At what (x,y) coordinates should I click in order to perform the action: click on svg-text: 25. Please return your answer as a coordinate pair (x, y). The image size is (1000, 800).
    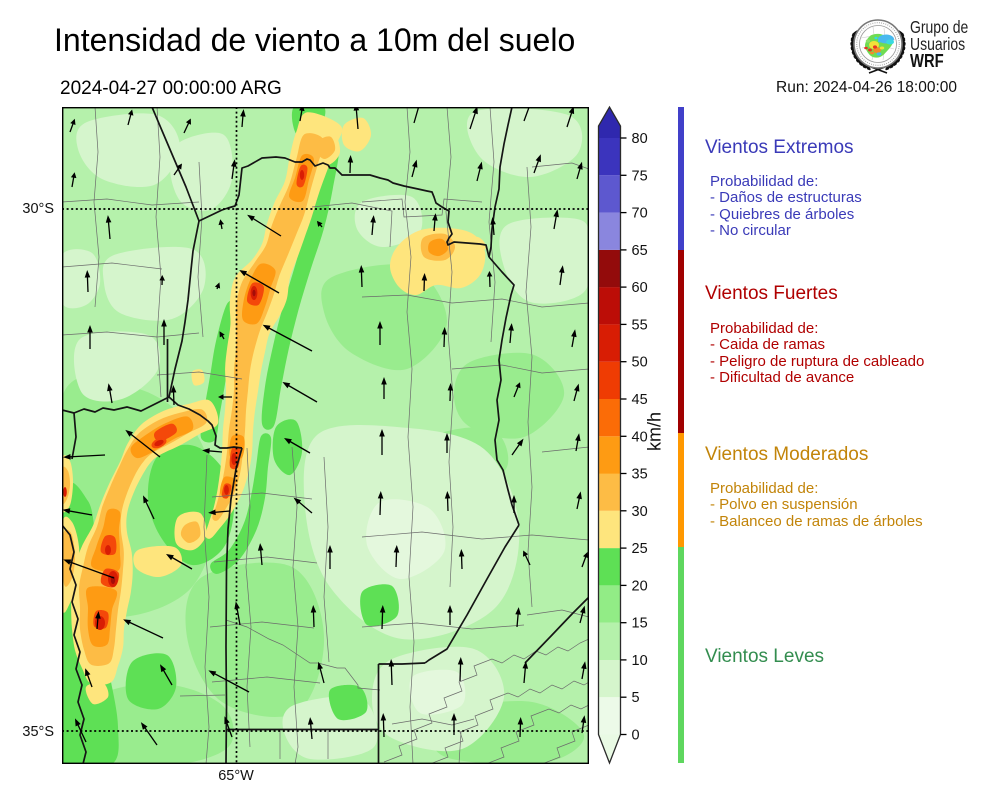
    Looking at the image, I should click on (640, 549).